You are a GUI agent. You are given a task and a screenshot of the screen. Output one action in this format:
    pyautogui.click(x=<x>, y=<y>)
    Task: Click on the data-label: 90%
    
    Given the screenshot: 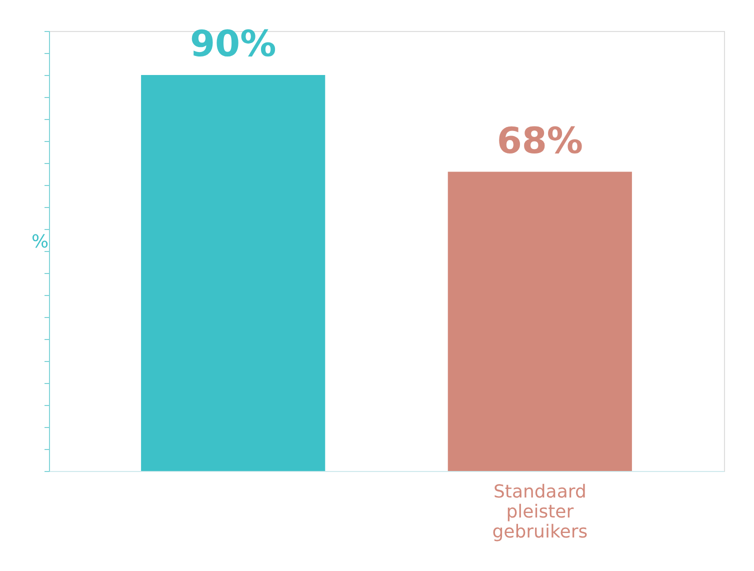 What is the action you would take?
    pyautogui.click(x=233, y=44)
    